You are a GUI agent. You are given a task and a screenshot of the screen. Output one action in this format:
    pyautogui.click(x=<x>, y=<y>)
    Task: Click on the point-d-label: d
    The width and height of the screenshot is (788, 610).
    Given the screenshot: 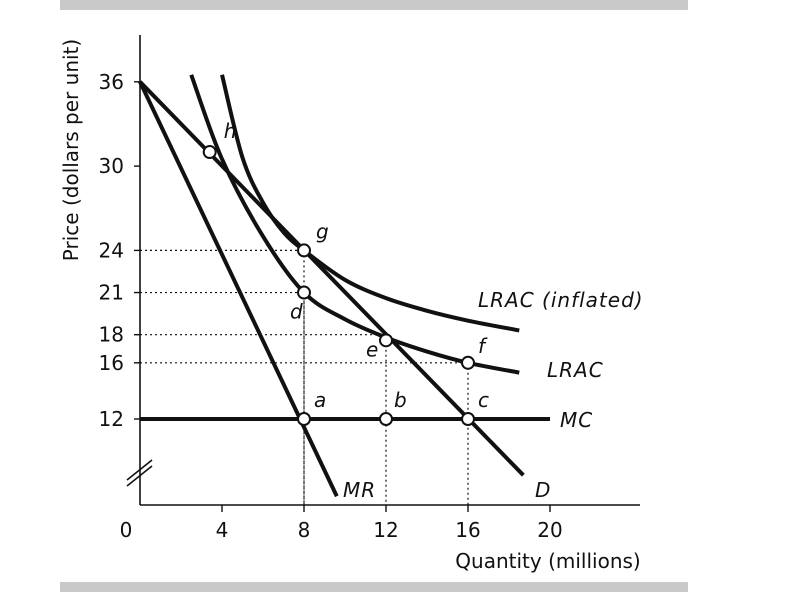 What is the action you would take?
    pyautogui.click(x=296, y=312)
    